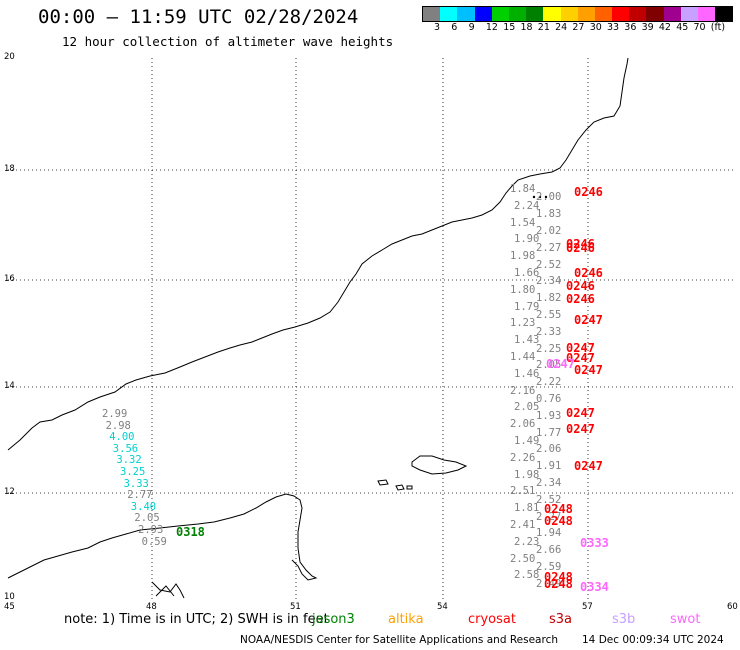  Describe the element at coordinates (122, 437) in the screenshot. I see `wave-height-value: 4.00` at that location.